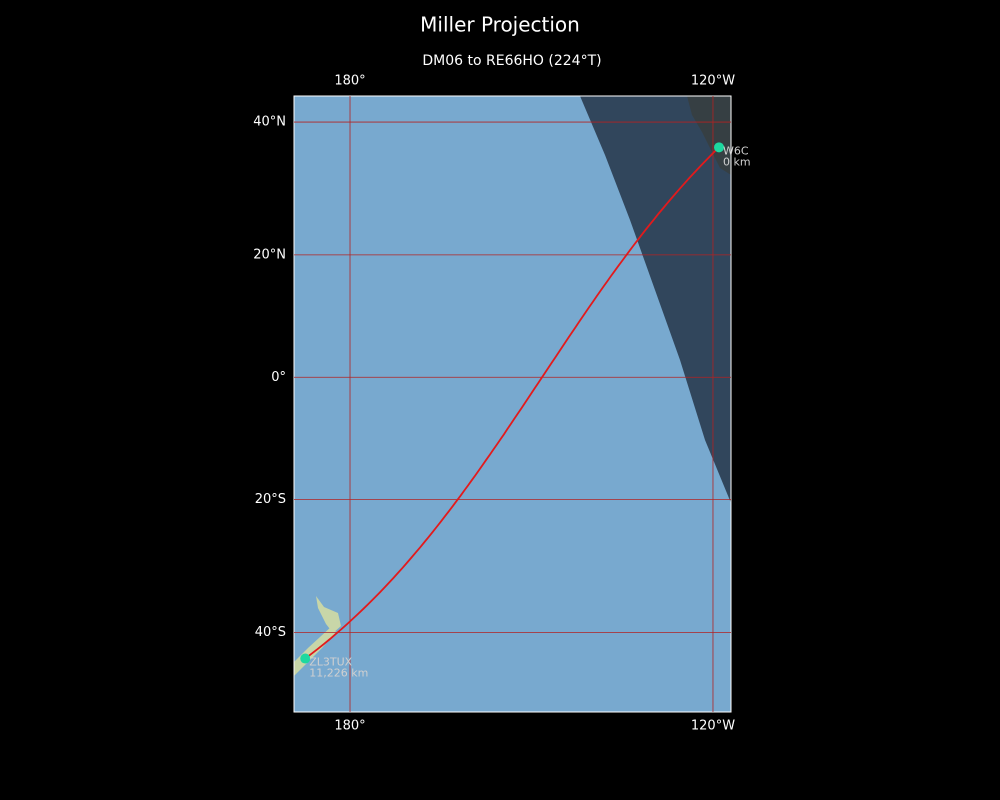  I want to click on map-title: Miller Projection, so click(500, 25).